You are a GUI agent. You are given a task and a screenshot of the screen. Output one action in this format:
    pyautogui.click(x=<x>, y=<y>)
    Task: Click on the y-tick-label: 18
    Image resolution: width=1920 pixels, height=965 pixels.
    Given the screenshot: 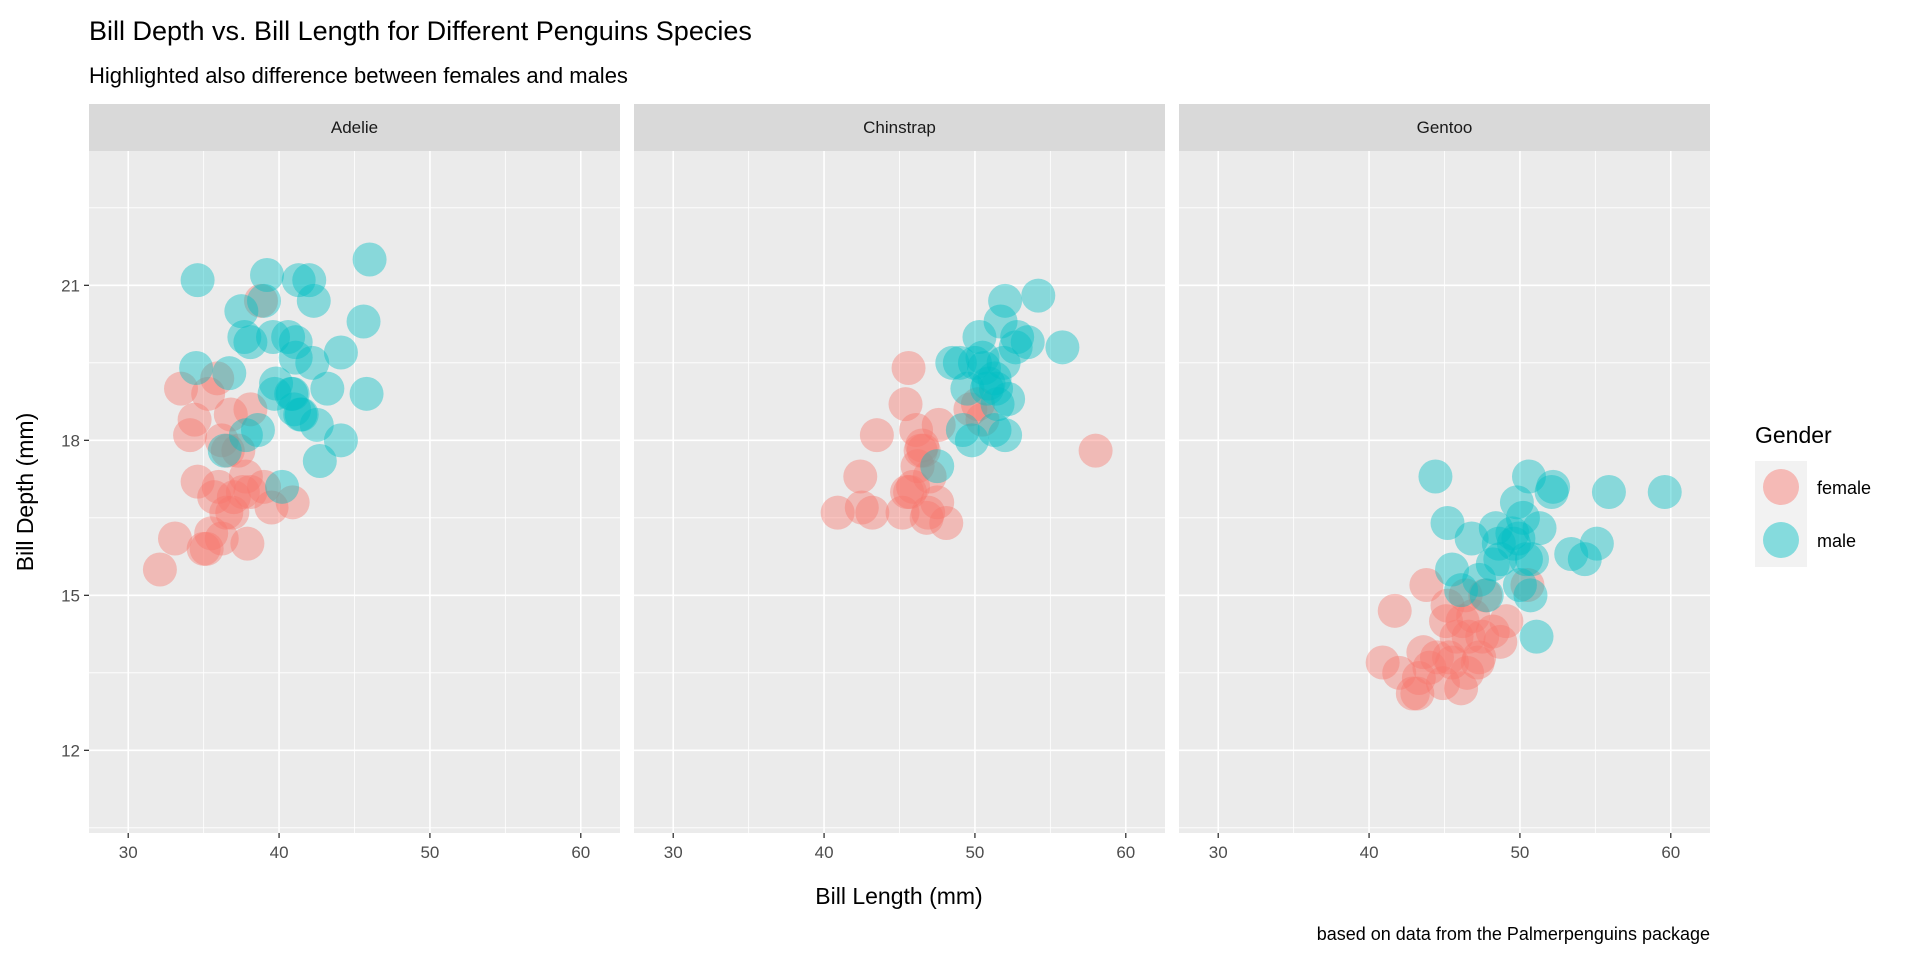 What is the action you would take?
    pyautogui.click(x=70, y=440)
    